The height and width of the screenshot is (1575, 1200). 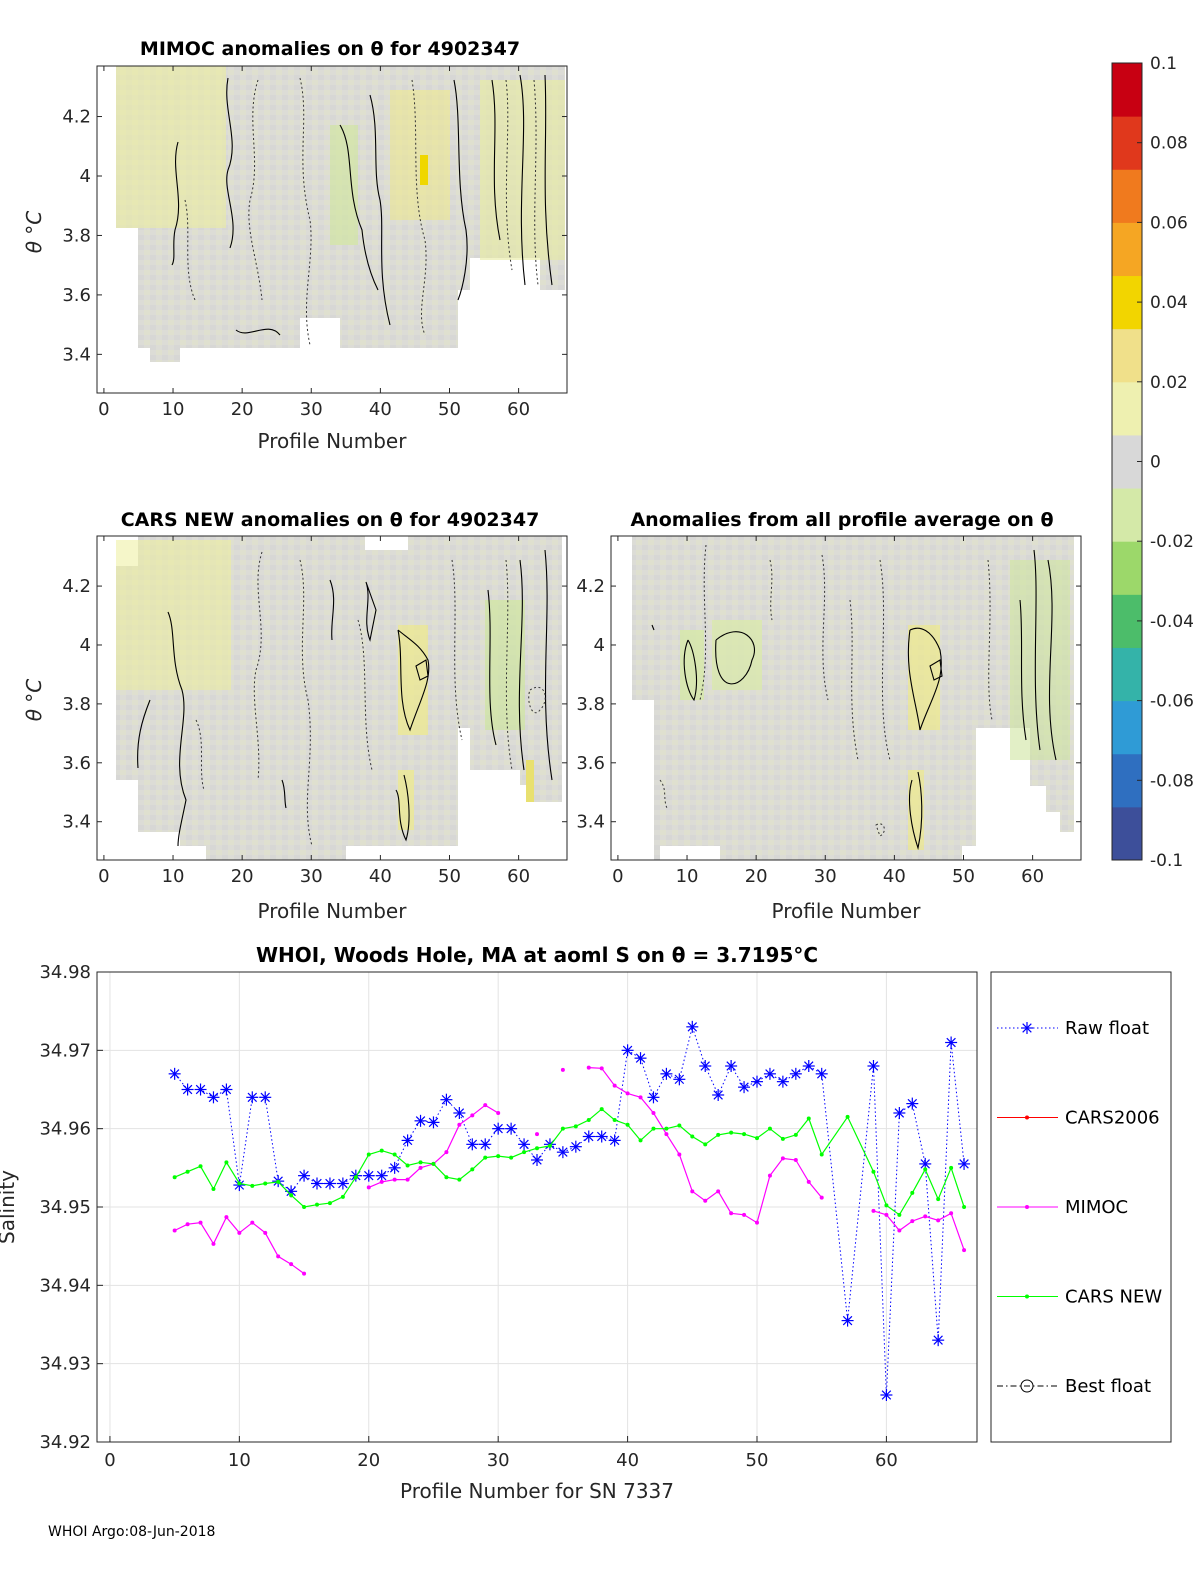 What do you see at coordinates (826, 690) in the screenshot?
I see `avg-dotted-contours` at bounding box center [826, 690].